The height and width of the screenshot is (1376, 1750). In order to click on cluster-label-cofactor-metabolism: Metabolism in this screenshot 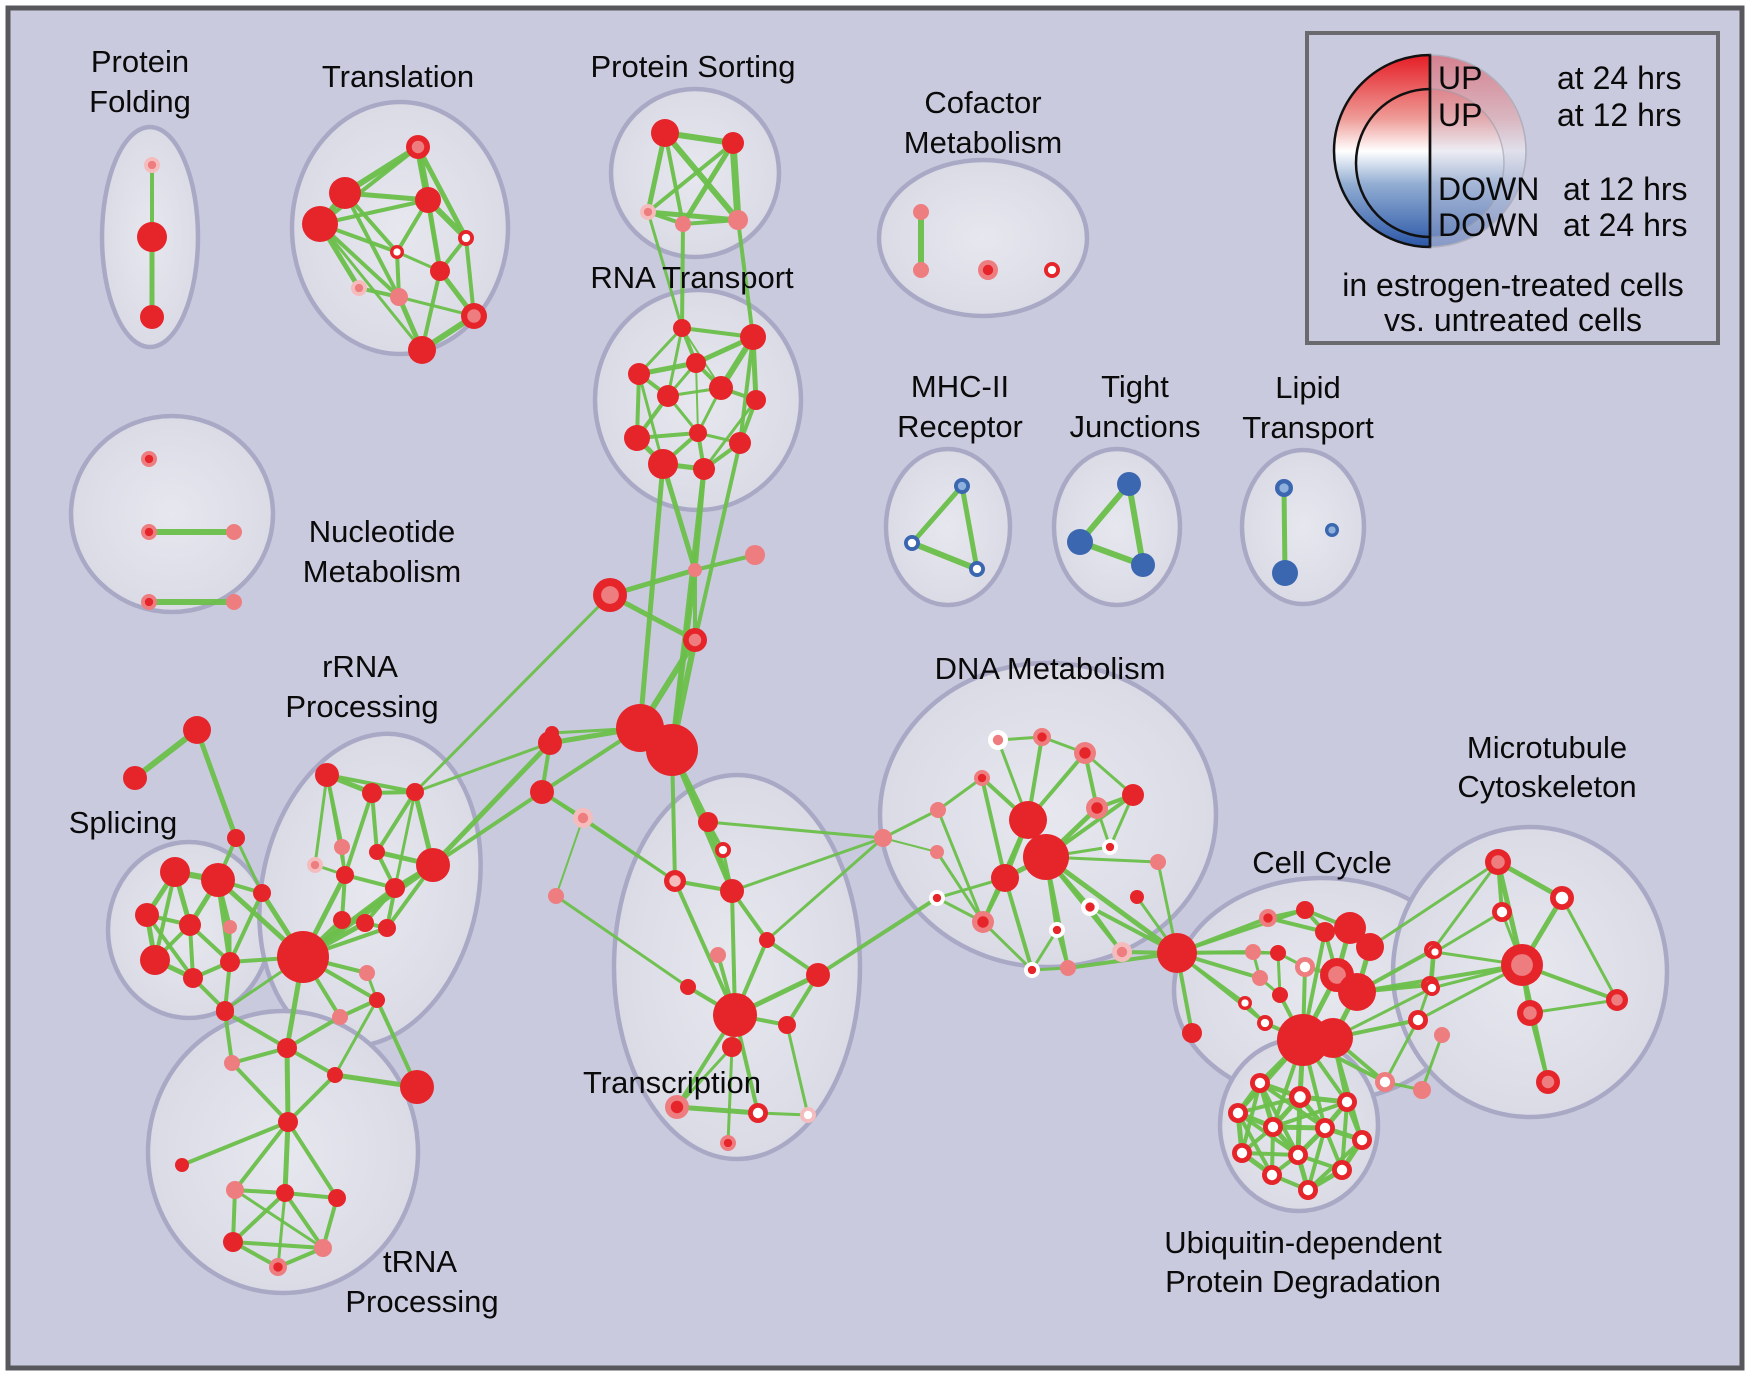, I will do `click(983, 142)`.